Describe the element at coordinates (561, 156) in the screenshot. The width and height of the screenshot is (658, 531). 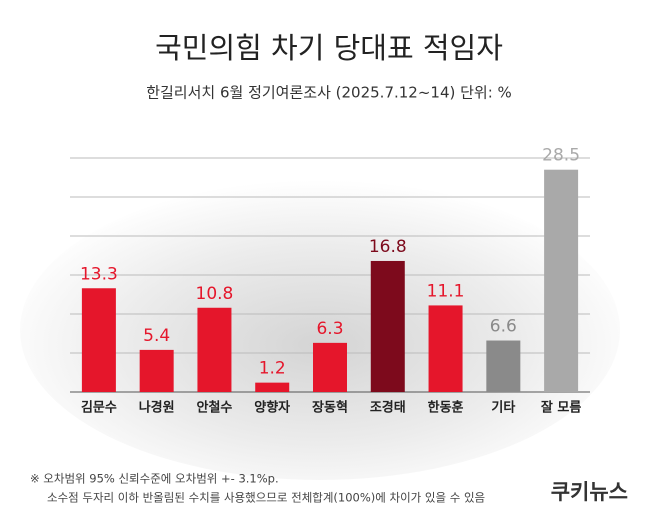
I see `value-label: 28.5` at that location.